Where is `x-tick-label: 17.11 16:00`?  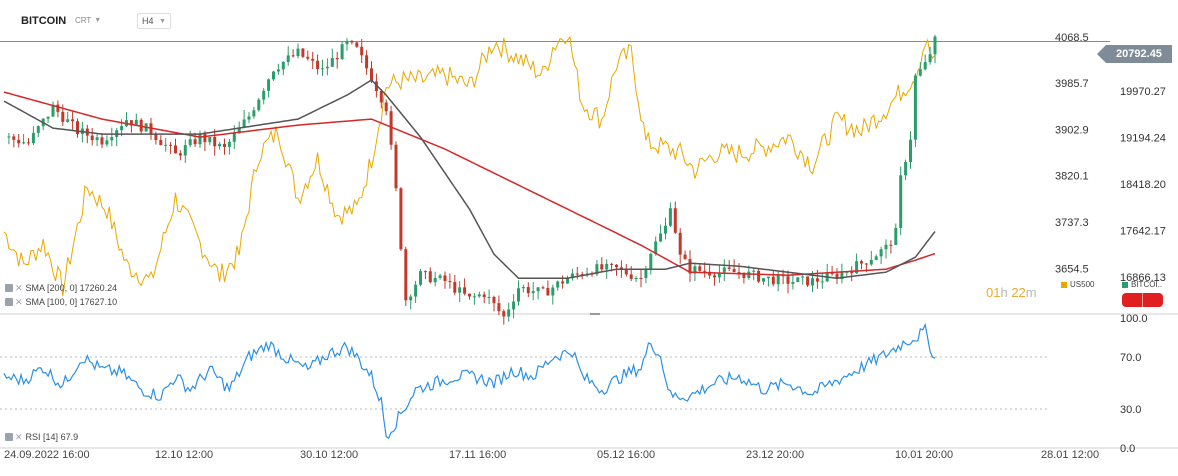 x-tick-label: 17.11 16:00 is located at coordinates (477, 455).